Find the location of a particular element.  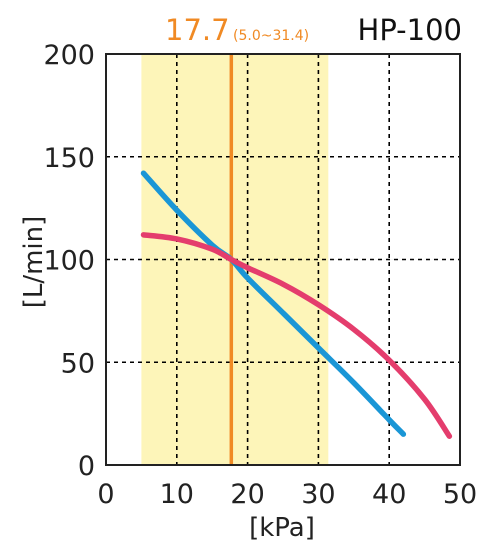

rated-range-label: (5.0~31.4) is located at coordinates (271, 36).